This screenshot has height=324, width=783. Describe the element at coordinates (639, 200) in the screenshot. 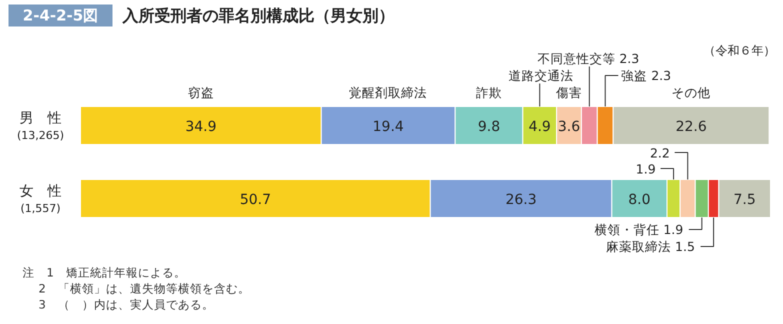

I see `data-label: 8.0` at that location.